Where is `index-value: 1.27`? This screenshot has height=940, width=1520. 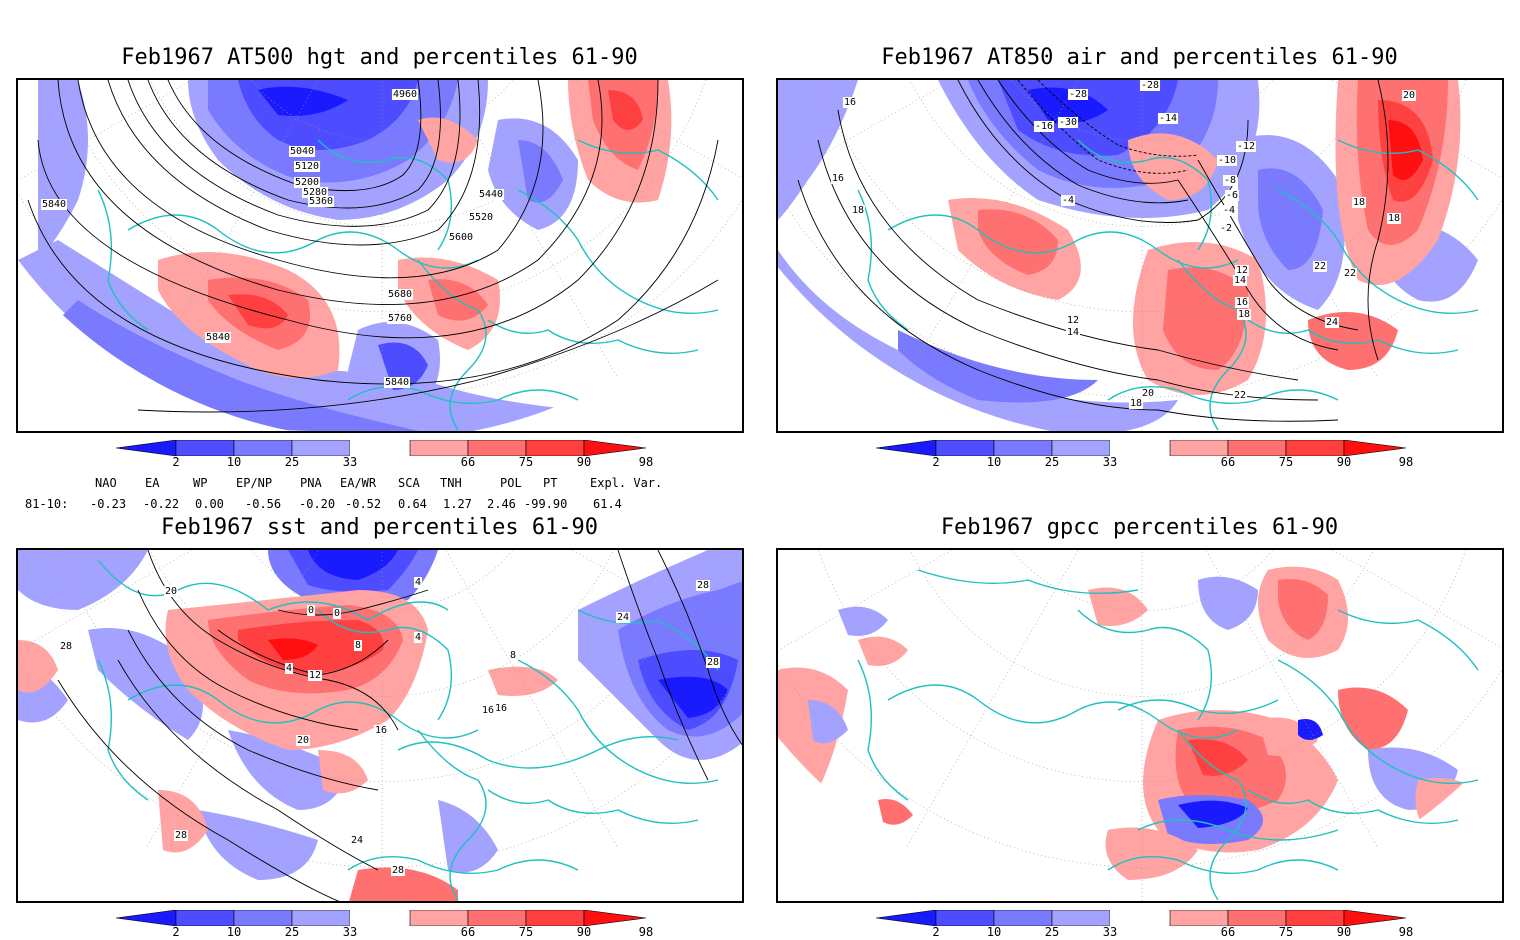 index-value: 1.27 is located at coordinates (457, 504).